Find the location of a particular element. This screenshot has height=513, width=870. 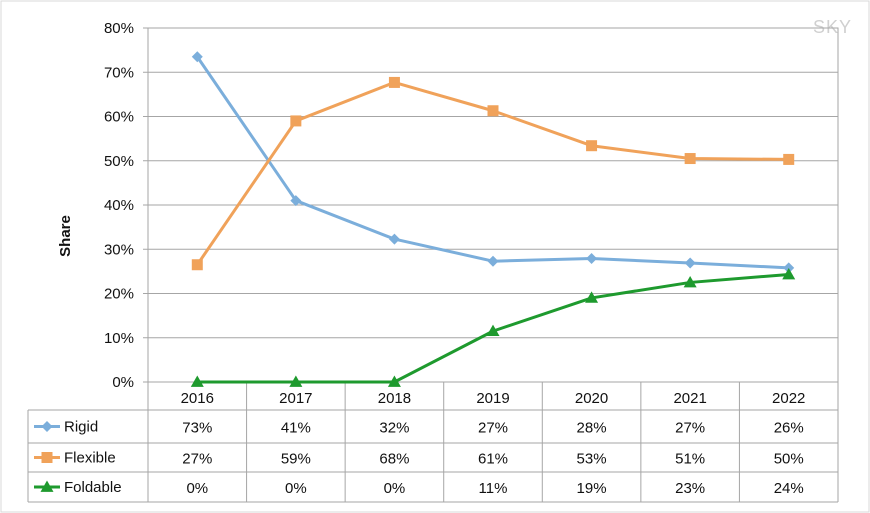

table-cell-flexible: 50% is located at coordinates (789, 459).